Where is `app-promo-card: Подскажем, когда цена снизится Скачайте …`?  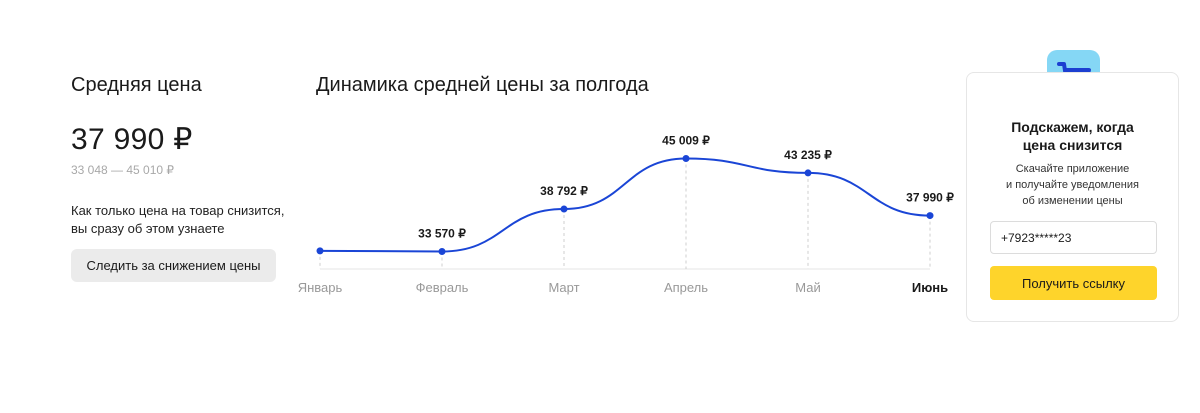 app-promo-card: Подскажем, когда цена снизится Скачайте … is located at coordinates (1072, 197).